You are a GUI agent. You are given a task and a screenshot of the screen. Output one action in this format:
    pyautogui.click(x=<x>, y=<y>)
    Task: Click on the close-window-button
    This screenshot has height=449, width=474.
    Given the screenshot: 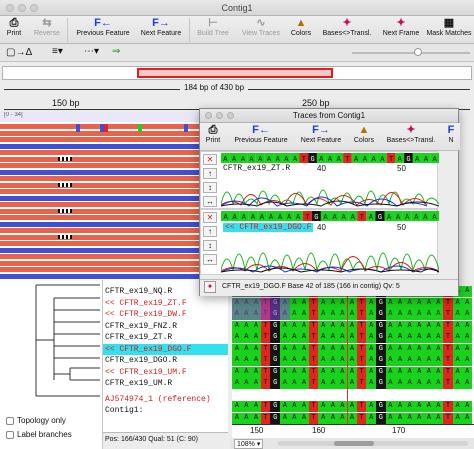 What is the action you would take?
    pyautogui.click(x=10, y=8)
    